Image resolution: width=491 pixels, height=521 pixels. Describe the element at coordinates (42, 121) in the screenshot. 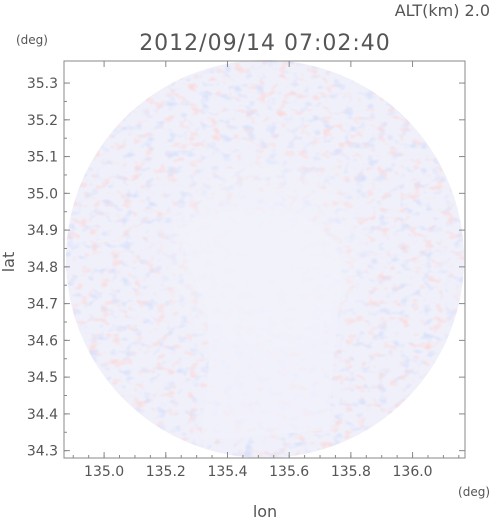

I see `y-tick-label: 35.2` at that location.